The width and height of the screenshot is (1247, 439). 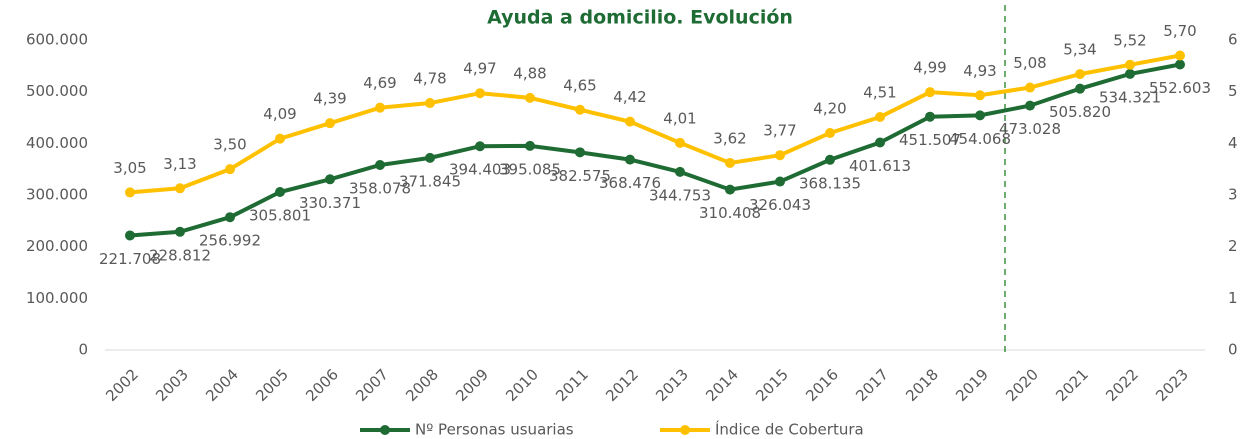 I want to click on data-label: 326.043, so click(x=780, y=205).